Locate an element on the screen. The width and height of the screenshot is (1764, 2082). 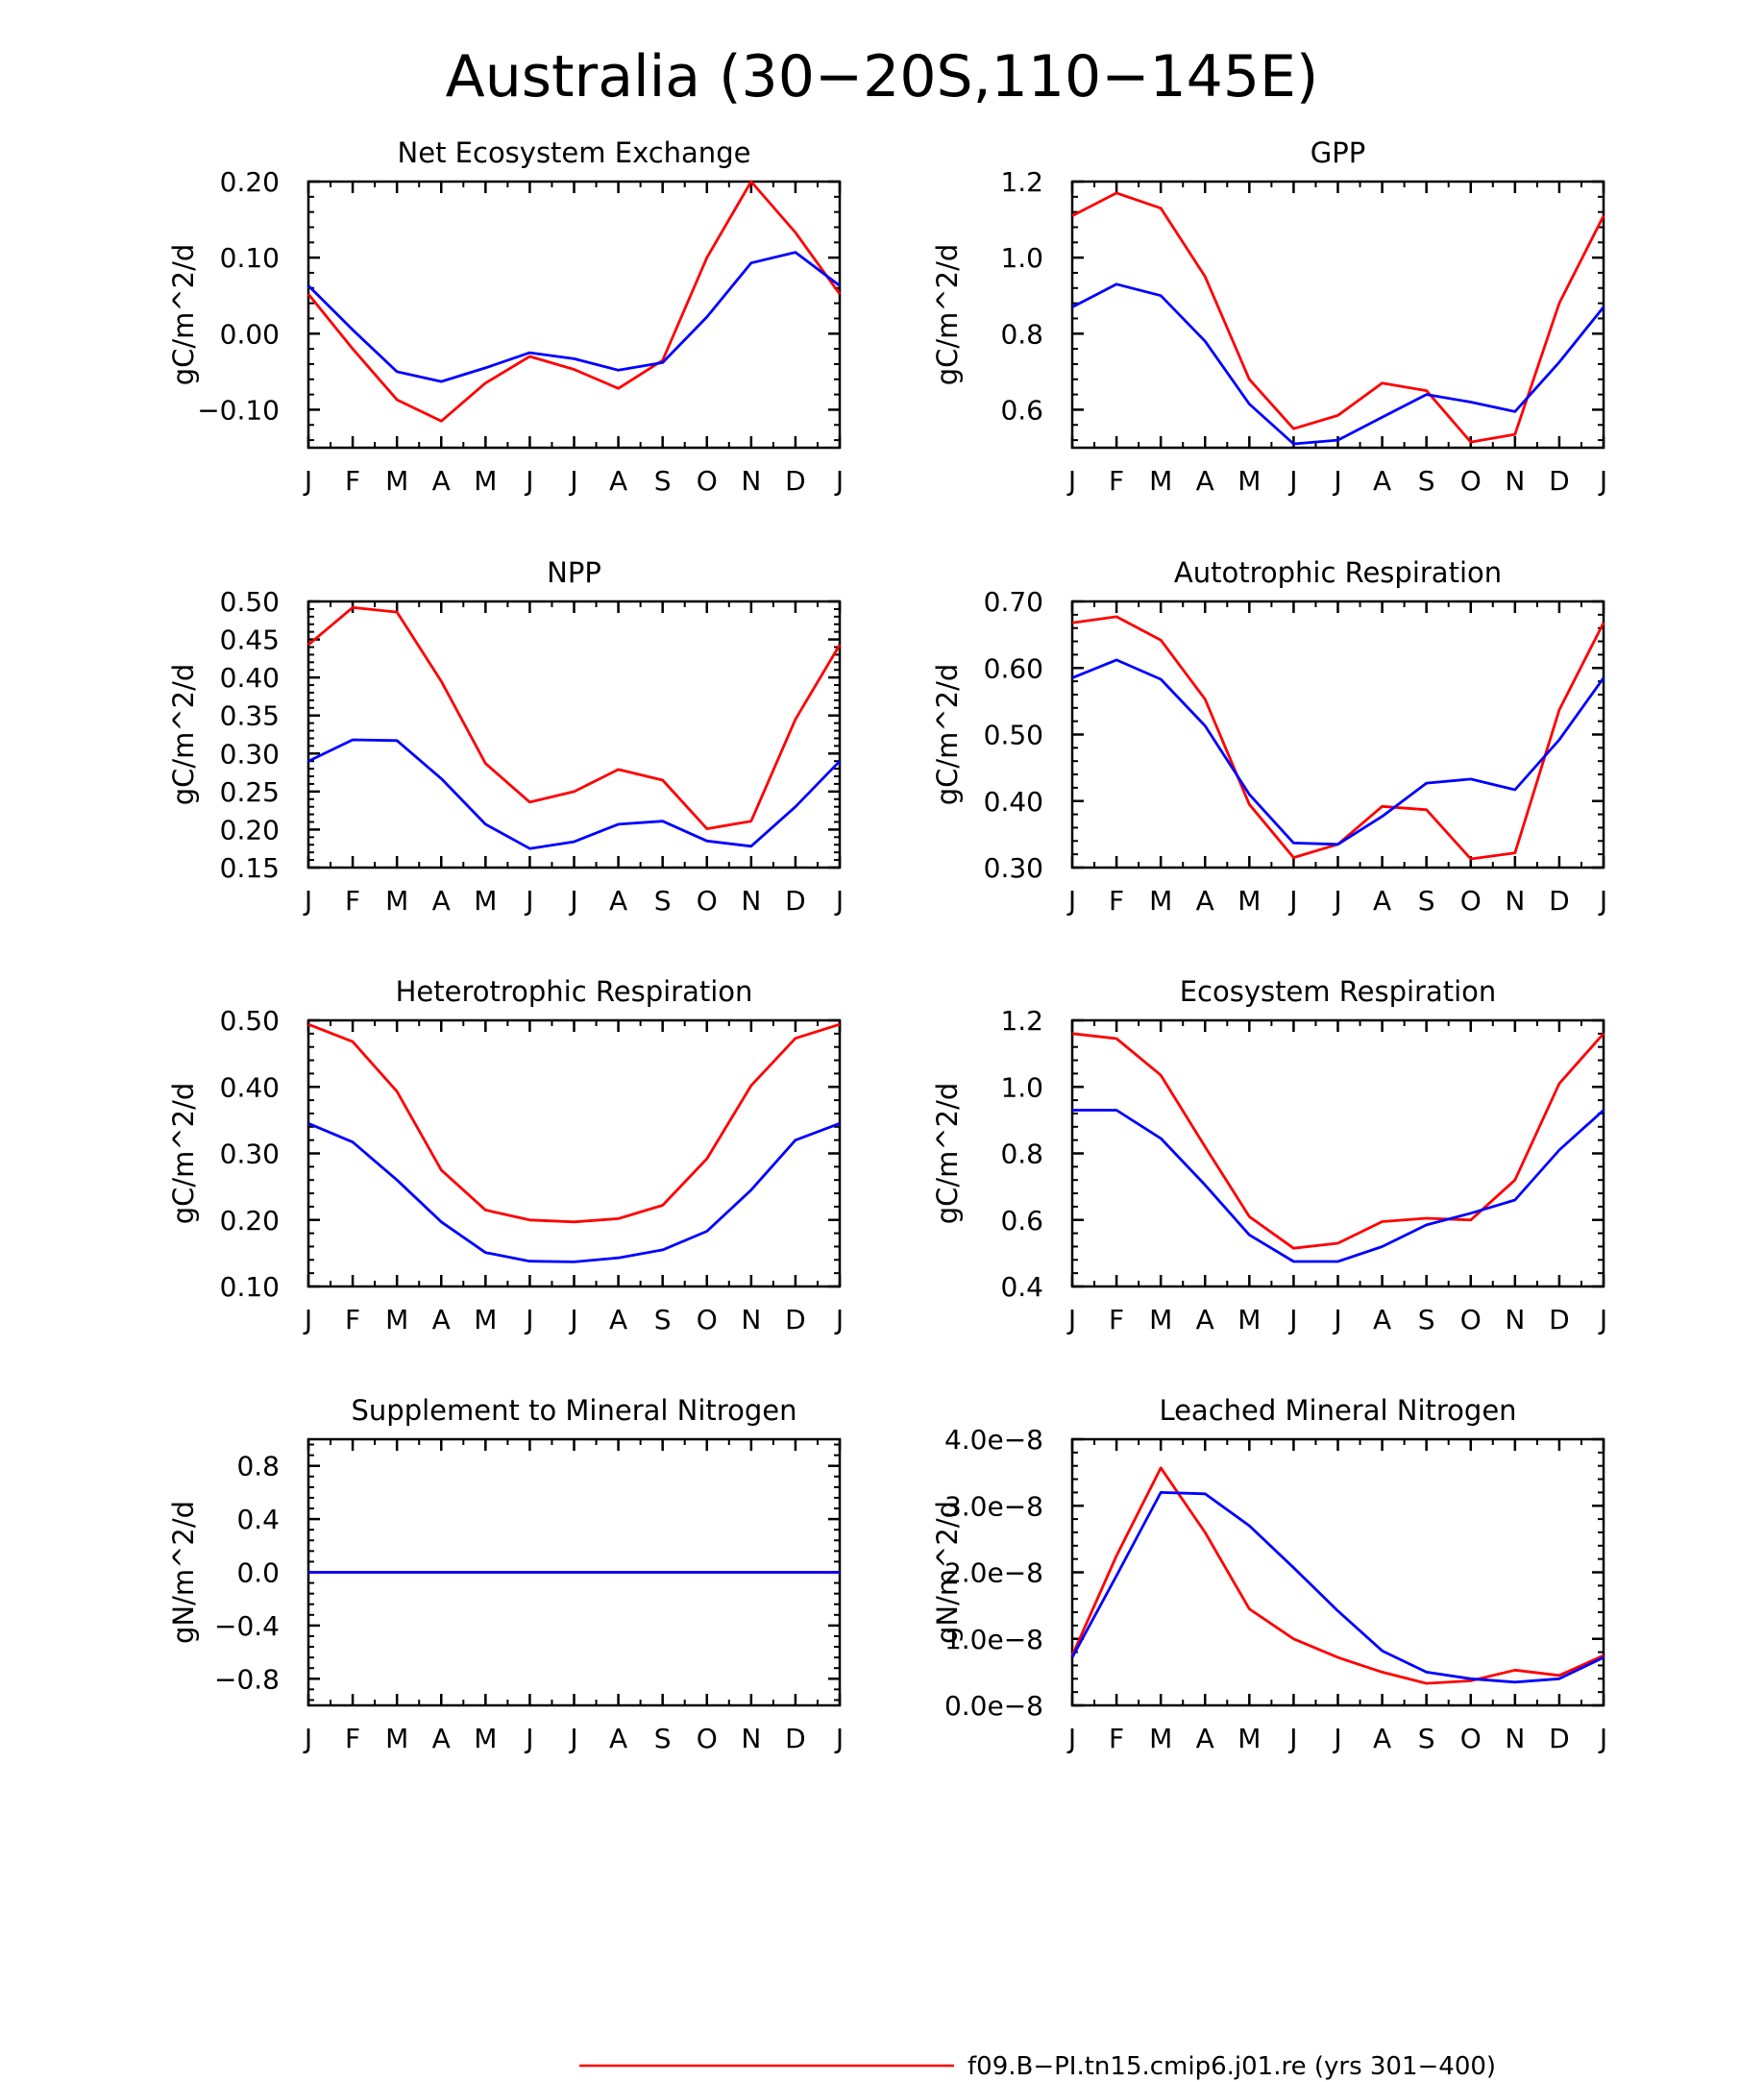
panel-title: GPP is located at coordinates (1338, 153).